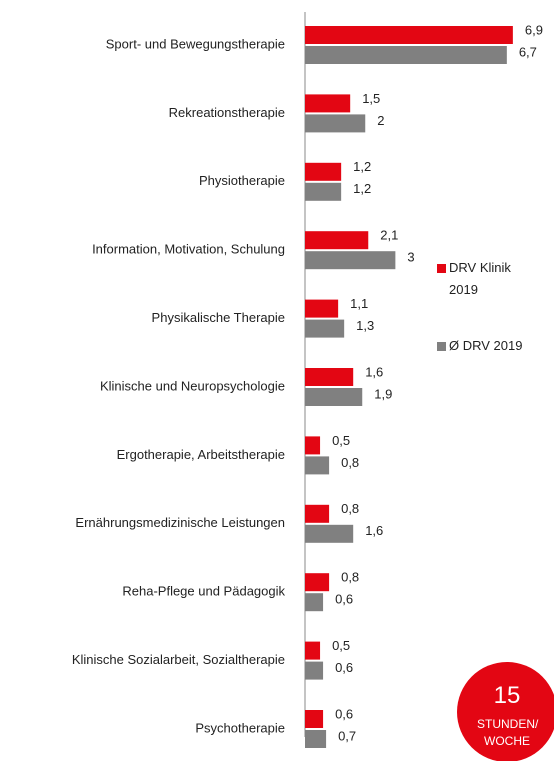 The height and width of the screenshot is (761, 554). What do you see at coordinates (347, 735) in the screenshot?
I see `value-label: 0,7` at bounding box center [347, 735].